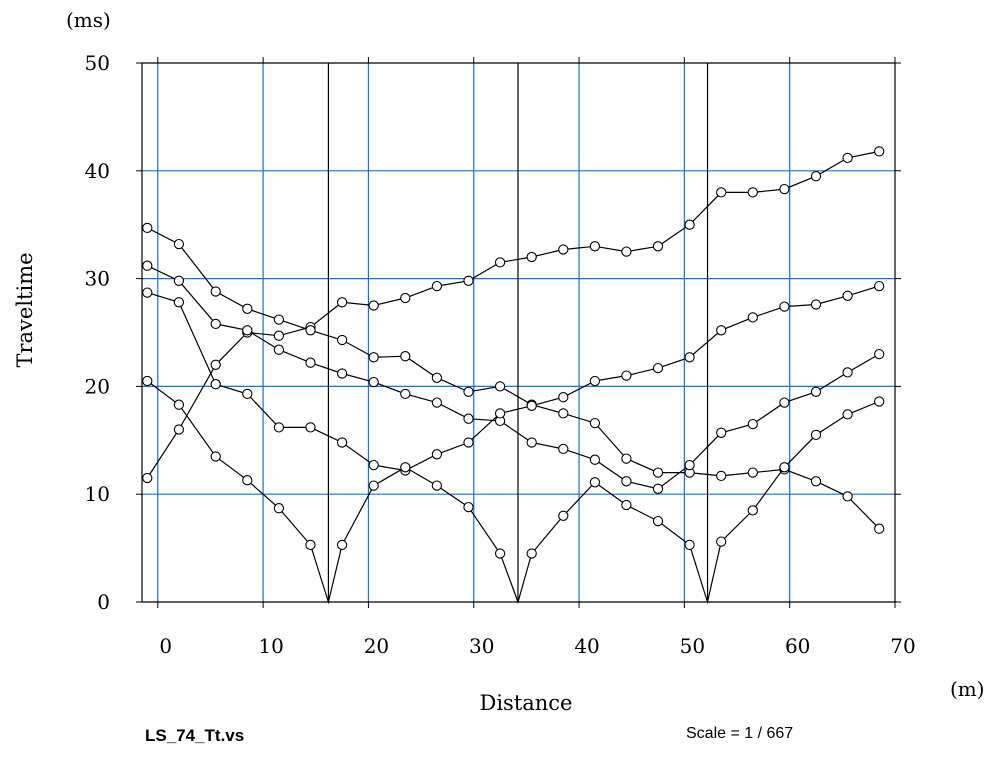 This screenshot has height=761, width=989. I want to click on x-tick-label: 10, so click(270, 646).